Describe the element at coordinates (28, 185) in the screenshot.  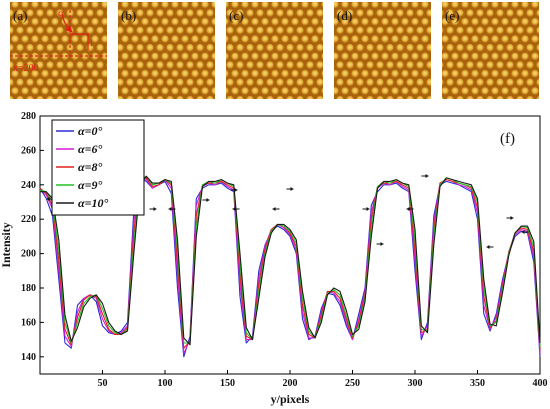
I see `y-tick-label: 240` at that location.